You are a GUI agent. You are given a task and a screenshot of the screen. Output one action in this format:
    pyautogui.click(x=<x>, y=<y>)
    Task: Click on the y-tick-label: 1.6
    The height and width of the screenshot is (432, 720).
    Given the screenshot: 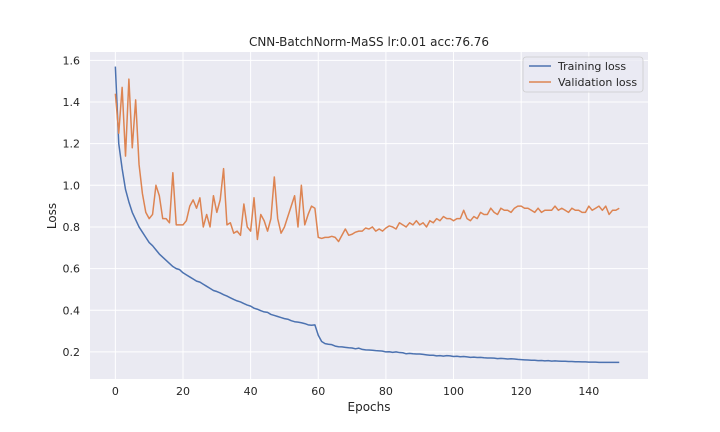 What is the action you would take?
    pyautogui.click(x=72, y=60)
    